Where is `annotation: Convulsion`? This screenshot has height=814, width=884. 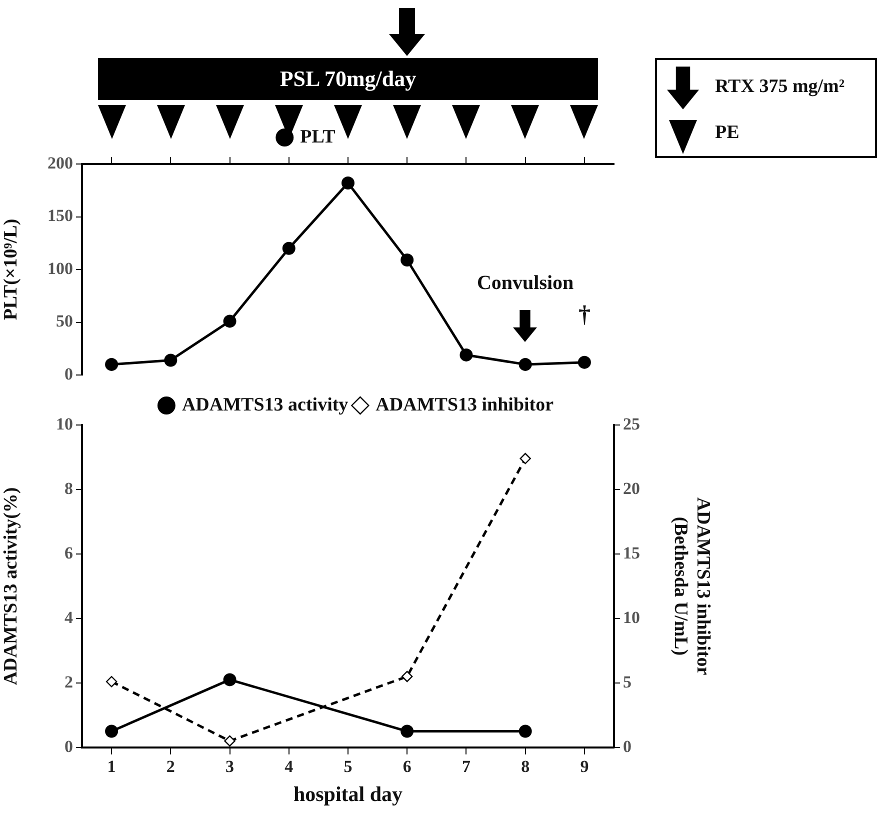
annotation: Convulsion is located at coordinates (525, 284).